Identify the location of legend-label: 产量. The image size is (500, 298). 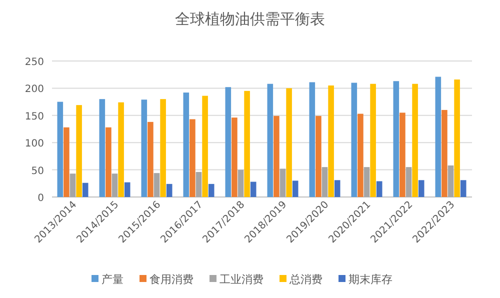
(113, 279).